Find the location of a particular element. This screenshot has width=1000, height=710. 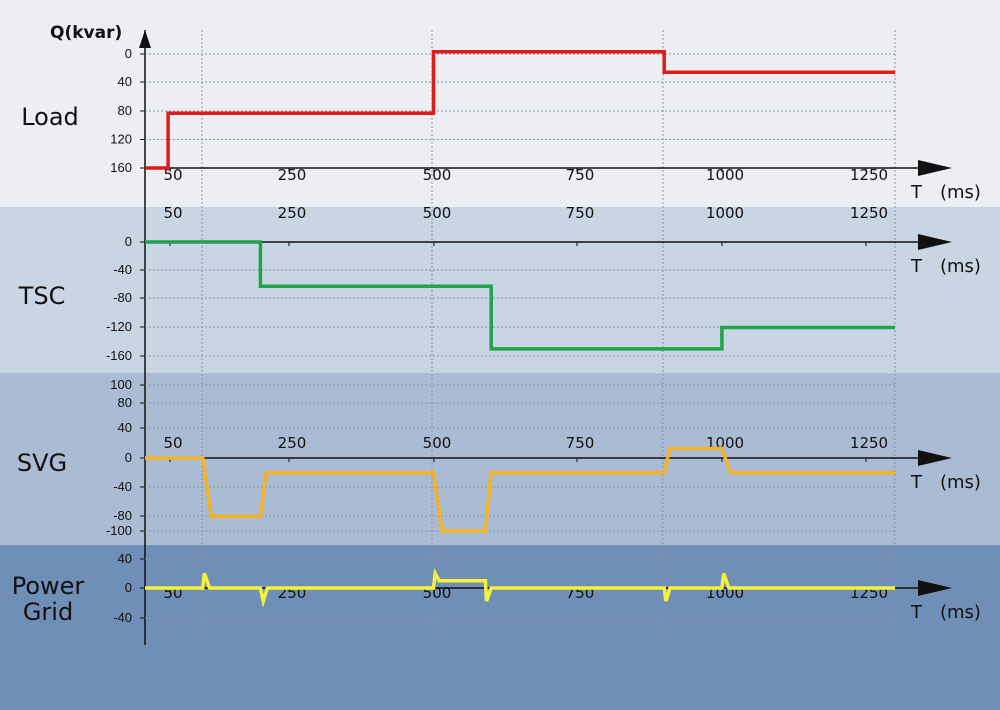

y-tick-label: -120 is located at coordinates (119, 326).